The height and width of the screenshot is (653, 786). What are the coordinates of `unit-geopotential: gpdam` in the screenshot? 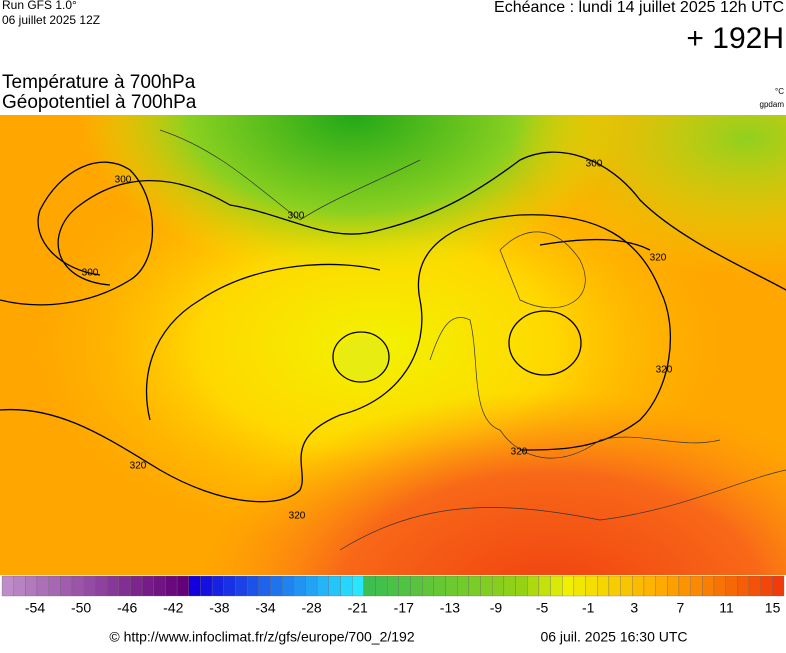 It's located at (772, 104).